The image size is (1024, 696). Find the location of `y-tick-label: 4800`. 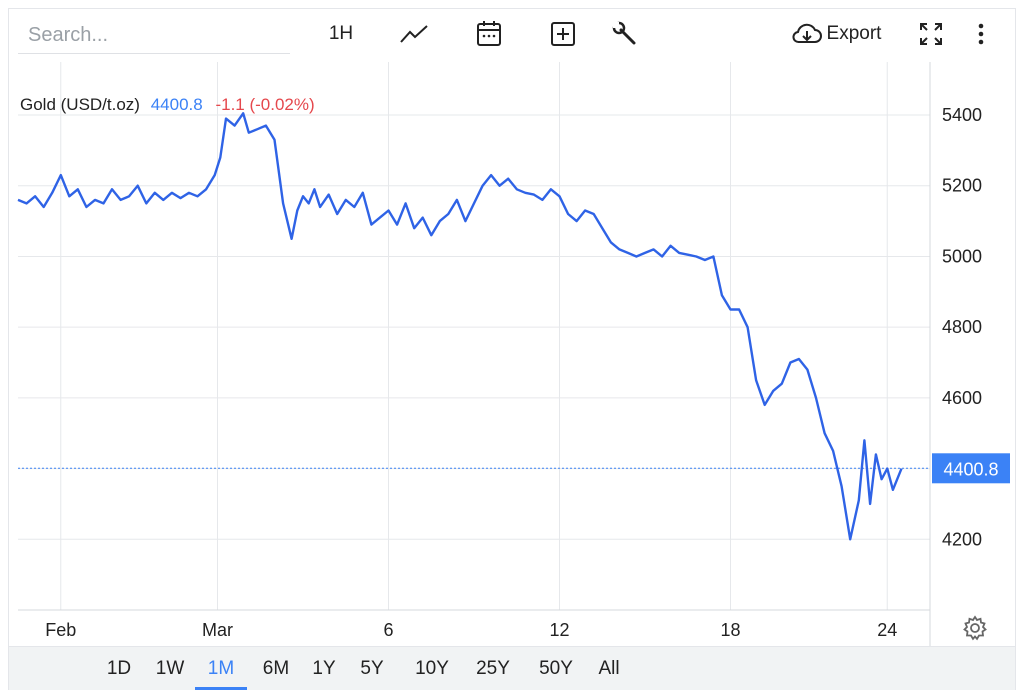

y-tick-label: 4800 is located at coordinates (962, 327).